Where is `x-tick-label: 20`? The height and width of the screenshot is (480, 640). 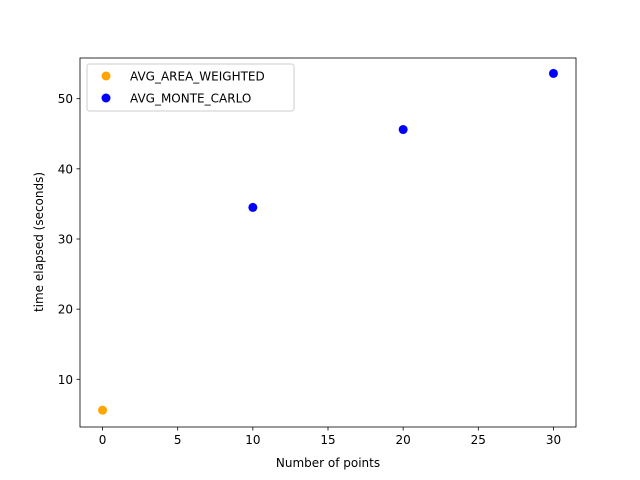
x-tick-label: 20 is located at coordinates (403, 440).